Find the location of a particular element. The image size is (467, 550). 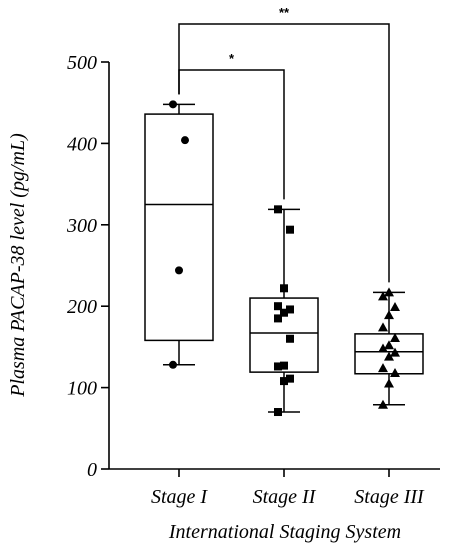

y-tick-label: 100 is located at coordinates (82, 389).